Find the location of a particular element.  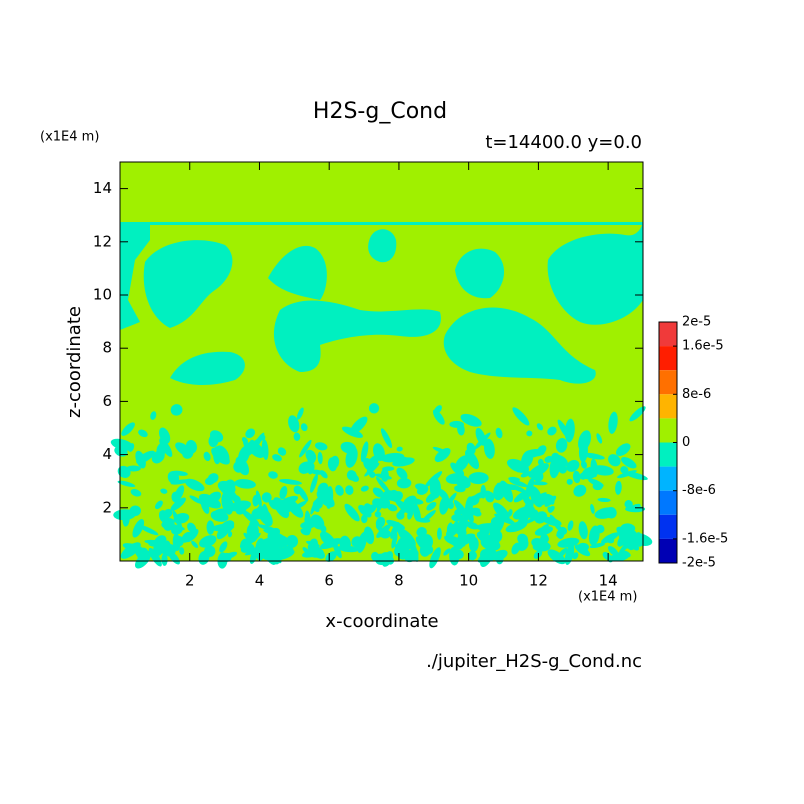

x-tick-label: 4 is located at coordinates (260, 581).